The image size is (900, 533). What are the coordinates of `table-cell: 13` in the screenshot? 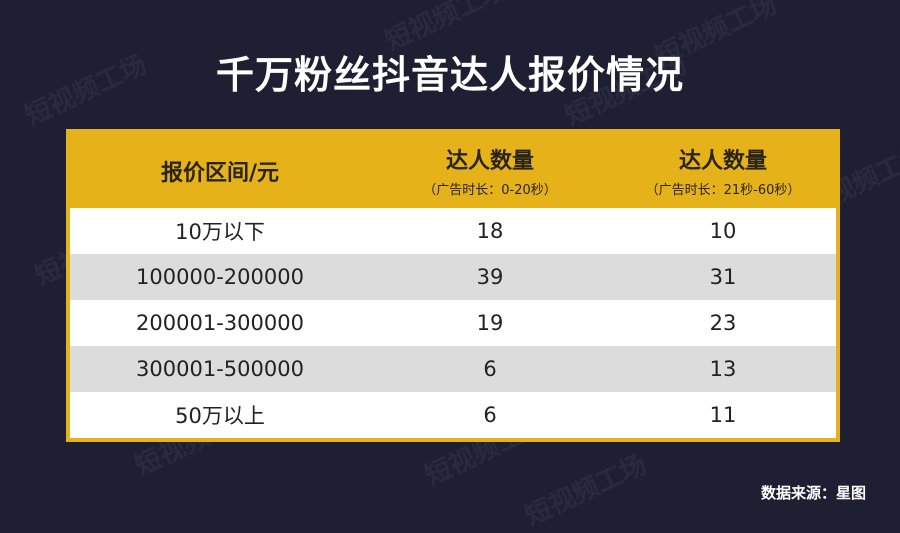 It's located at (723, 369).